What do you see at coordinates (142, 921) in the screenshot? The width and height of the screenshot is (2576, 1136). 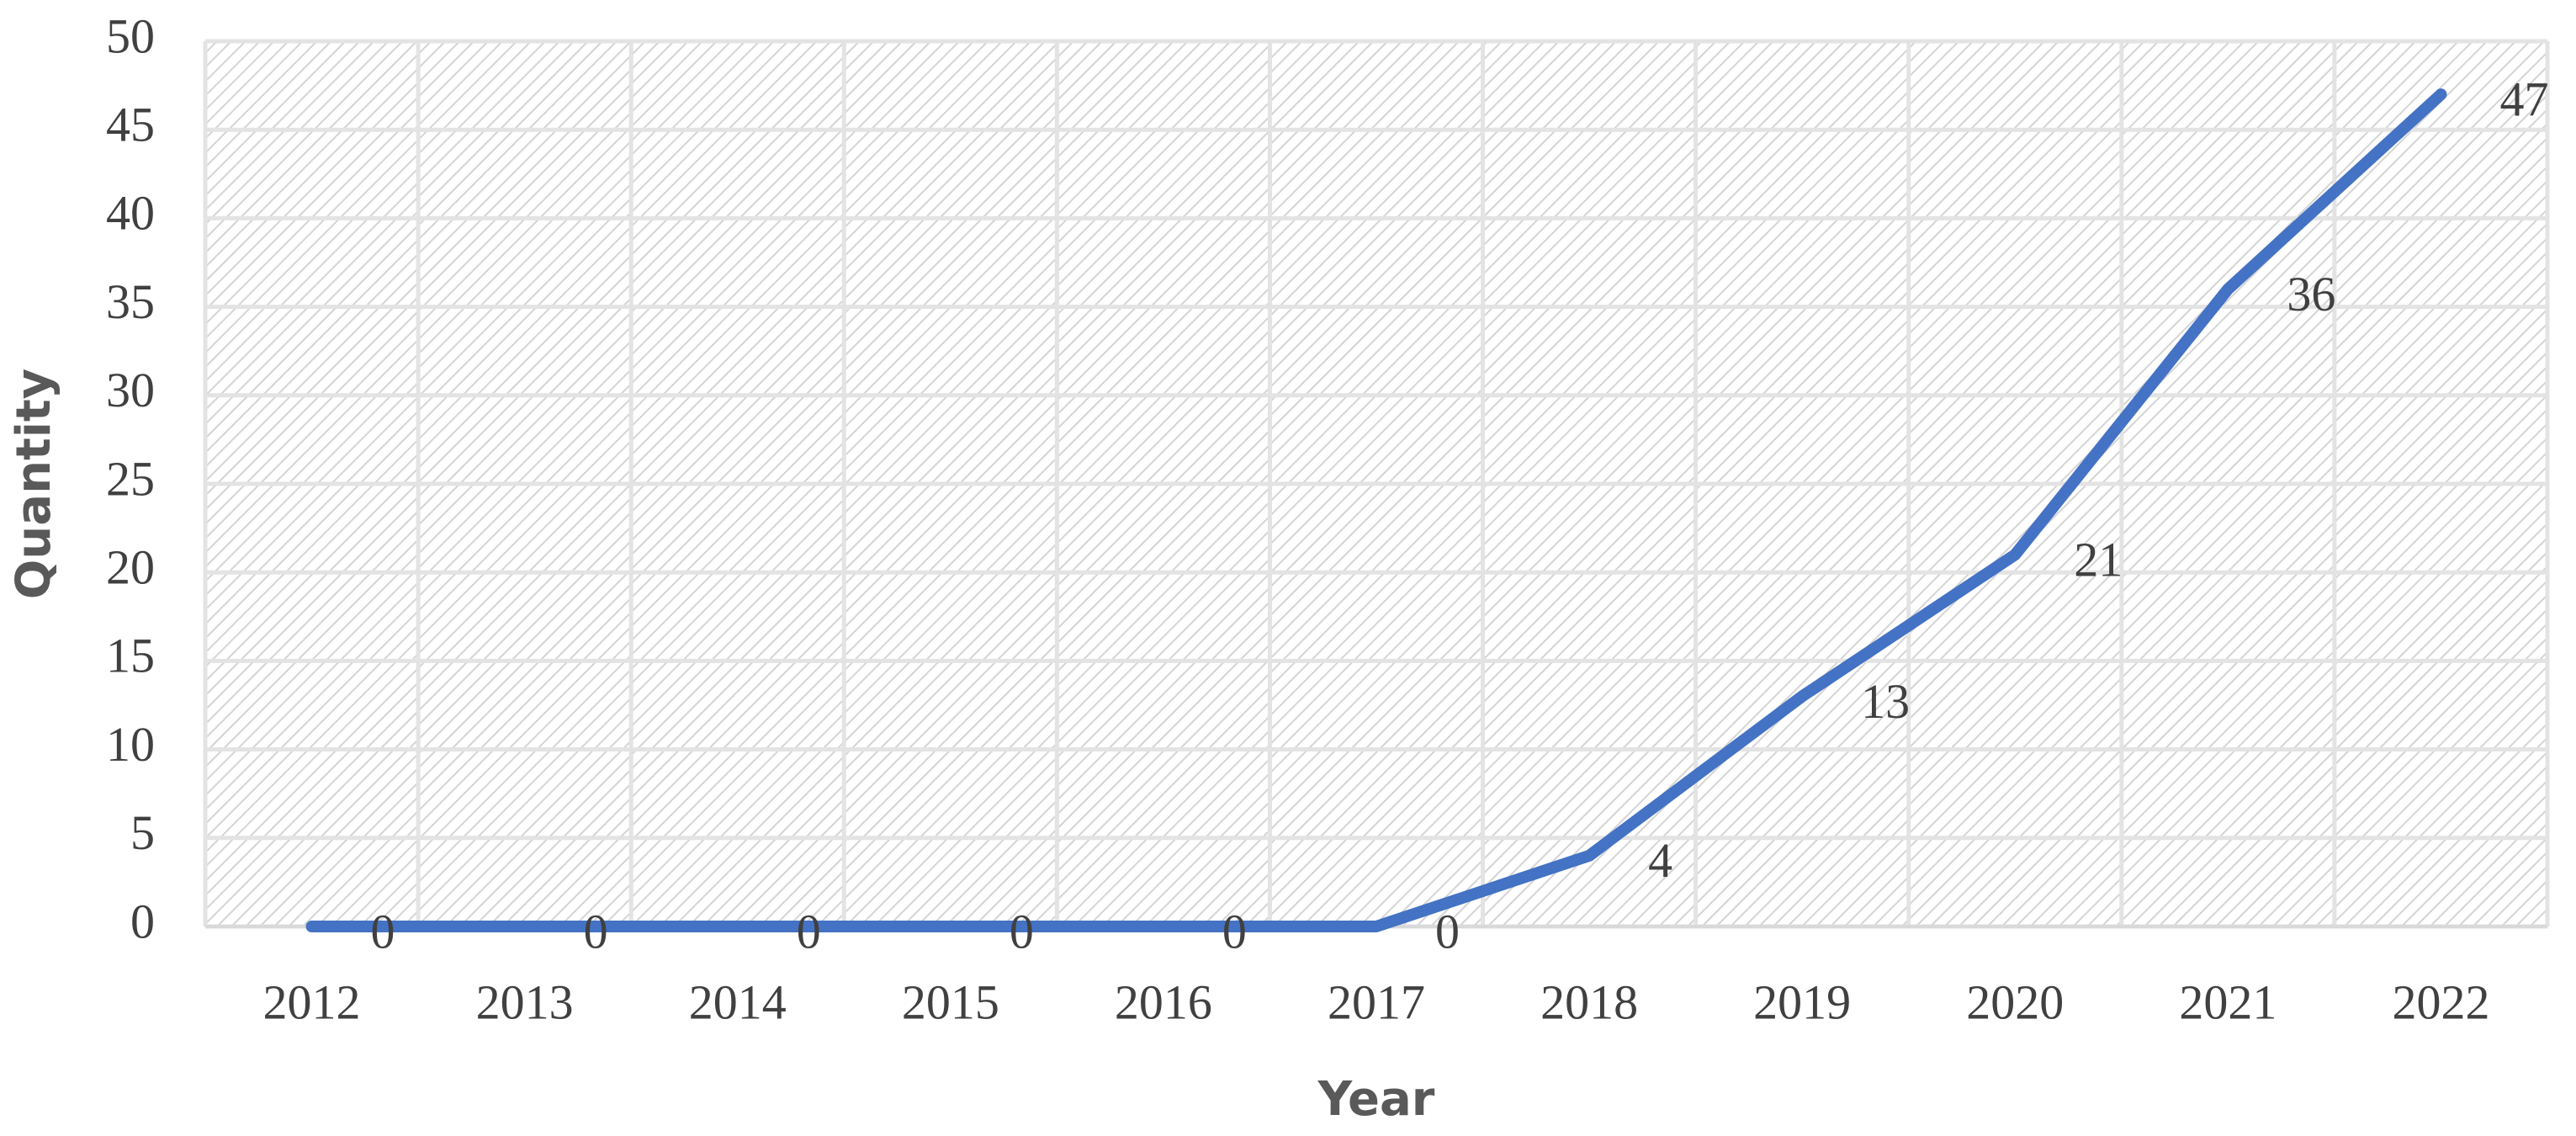 I see `y-tick-label: 0` at bounding box center [142, 921].